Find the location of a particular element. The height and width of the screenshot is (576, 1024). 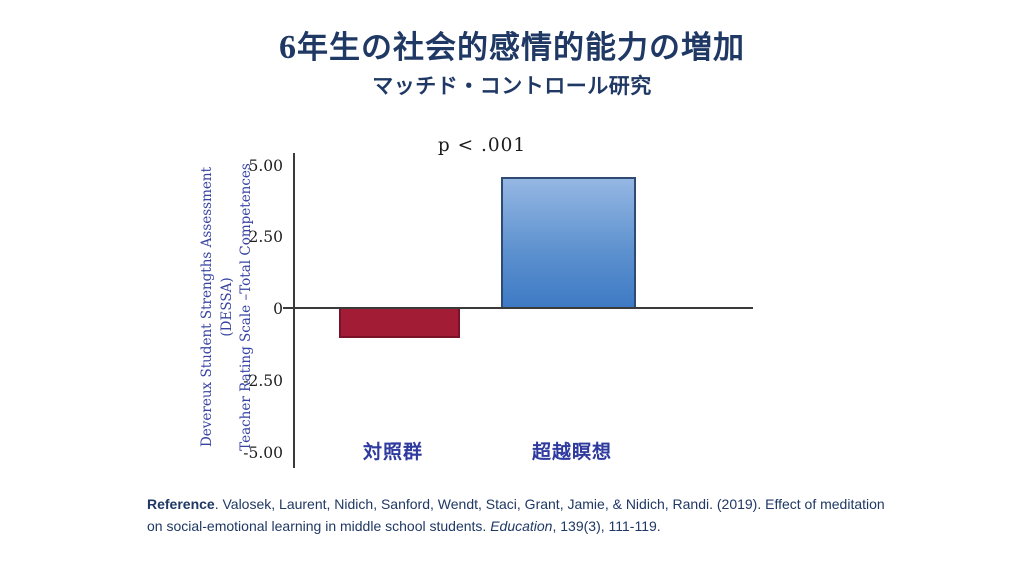

reference-text-2: , 139(3), 111-119. is located at coordinates (606, 525).